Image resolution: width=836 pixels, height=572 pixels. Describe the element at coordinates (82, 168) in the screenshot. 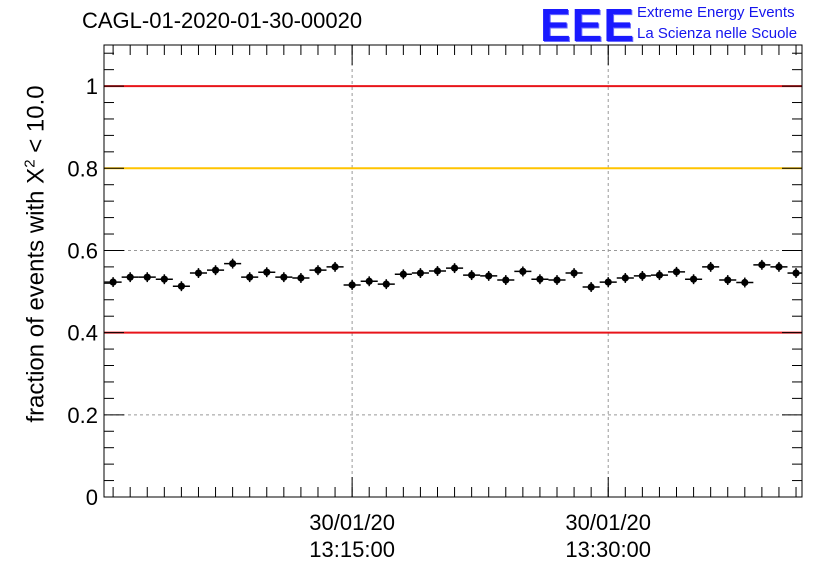

I see `y-tick-label: 0.8` at that location.